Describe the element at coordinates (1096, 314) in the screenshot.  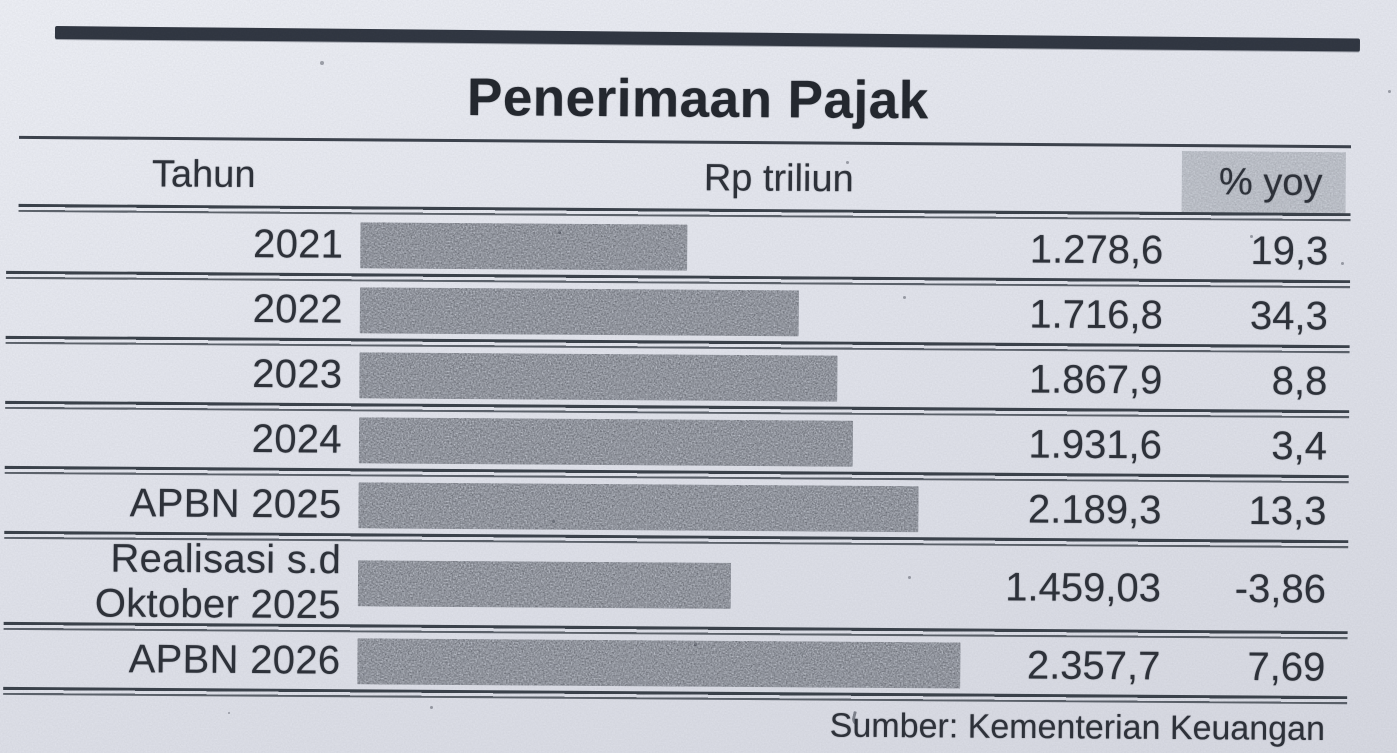
I see `amount-value: 1.716,8` at that location.